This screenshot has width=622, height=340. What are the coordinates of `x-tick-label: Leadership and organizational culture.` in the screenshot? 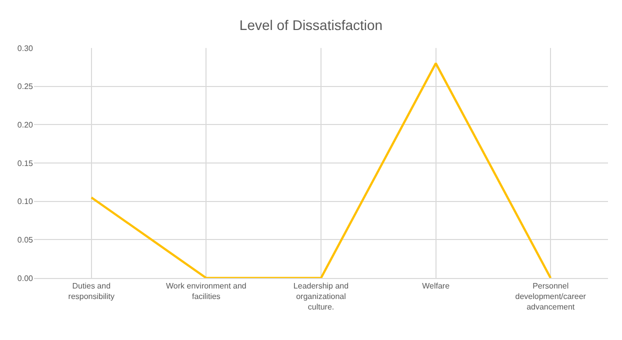 It's located at (321, 297).